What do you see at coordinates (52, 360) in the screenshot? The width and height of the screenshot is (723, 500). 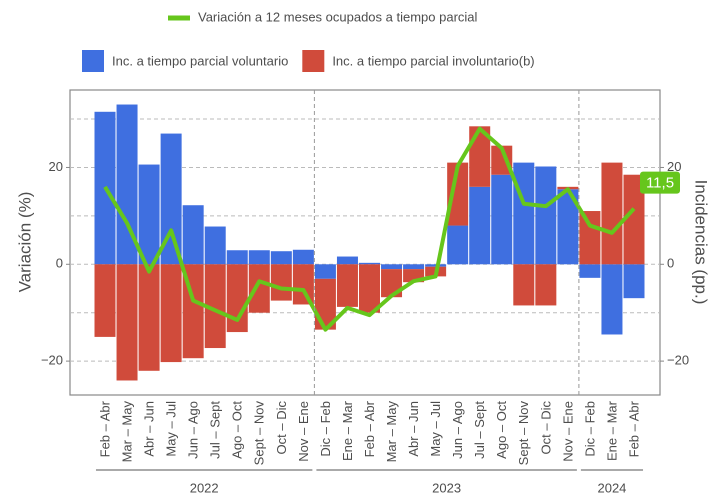 I see `y-tick-label: −20` at bounding box center [52, 360].